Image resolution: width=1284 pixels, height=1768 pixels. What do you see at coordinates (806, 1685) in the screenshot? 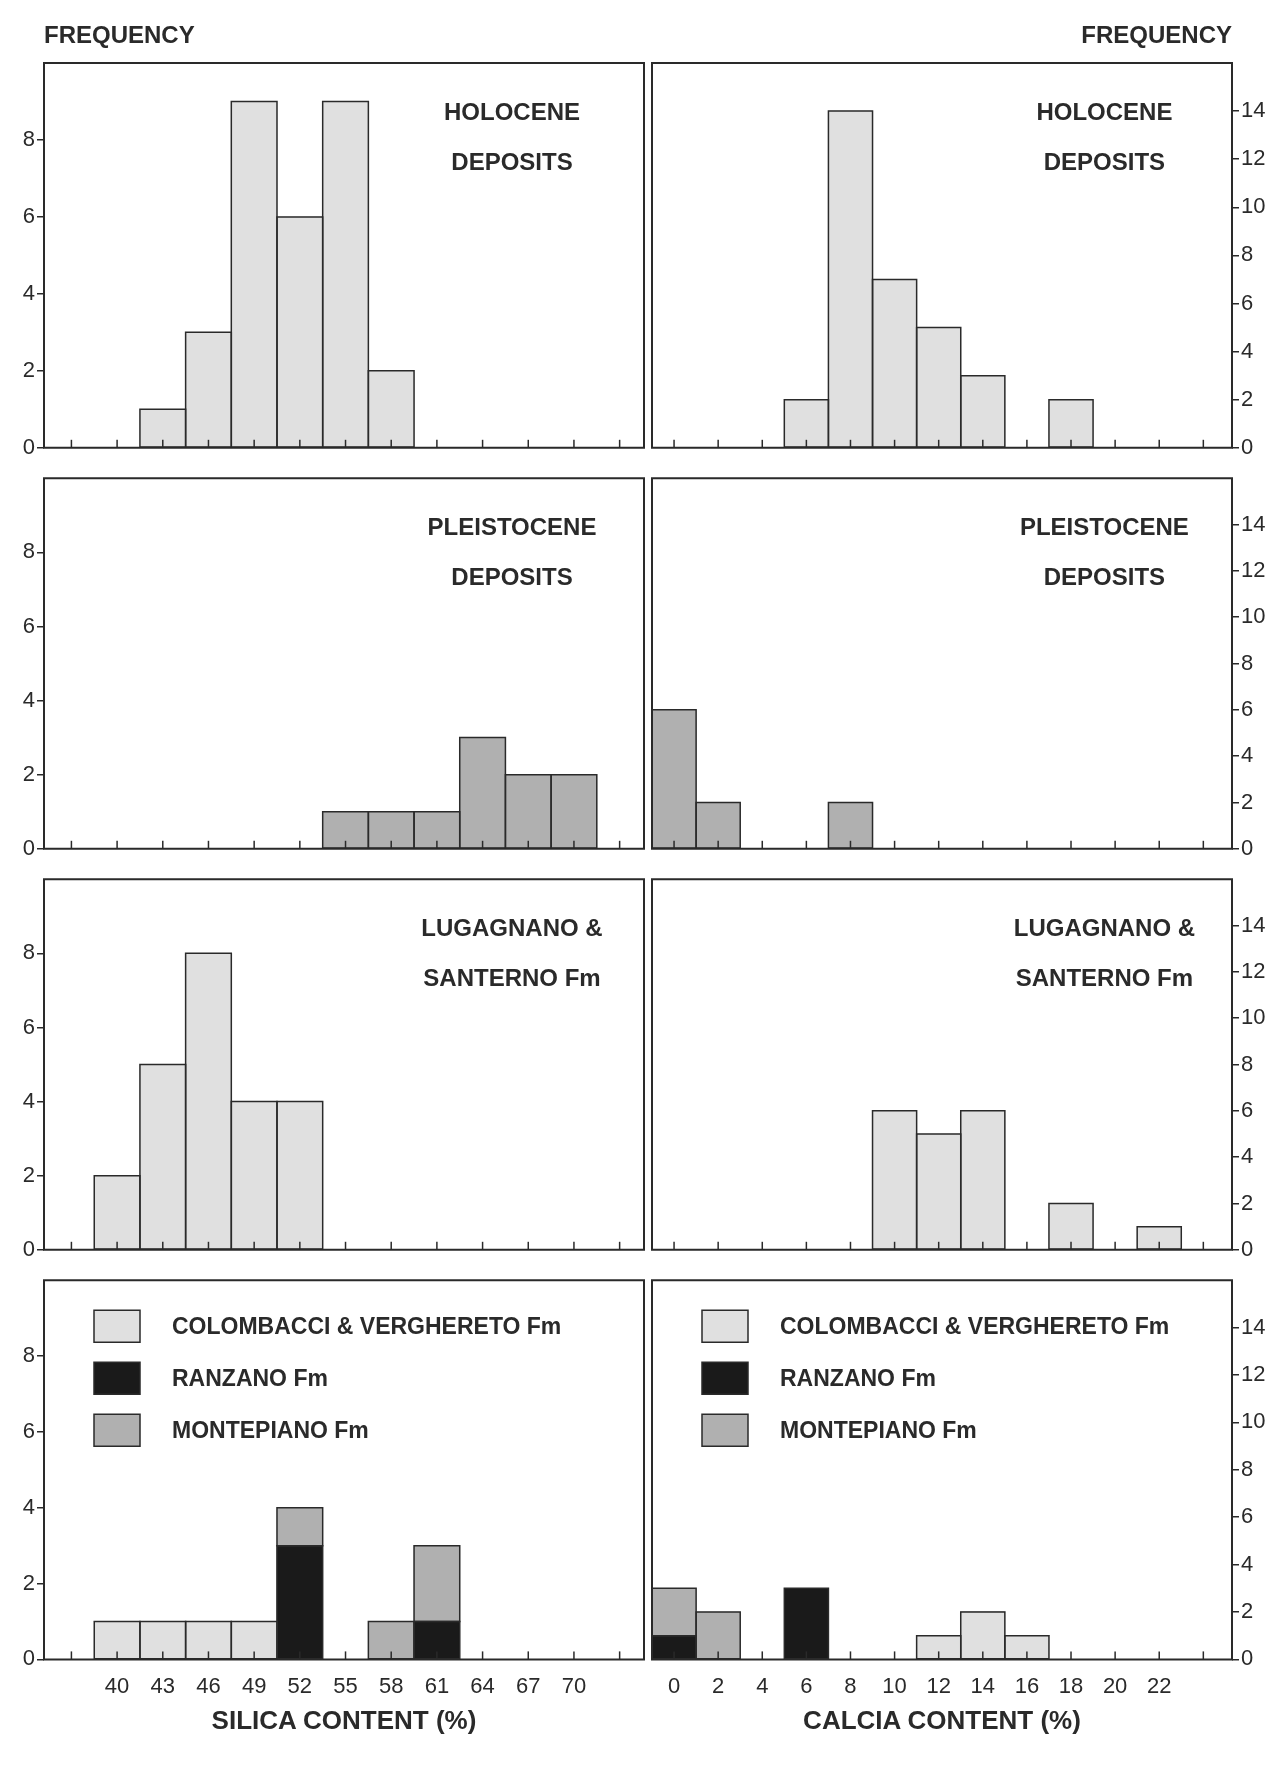
I see `x-tick-label: 6` at bounding box center [806, 1685].